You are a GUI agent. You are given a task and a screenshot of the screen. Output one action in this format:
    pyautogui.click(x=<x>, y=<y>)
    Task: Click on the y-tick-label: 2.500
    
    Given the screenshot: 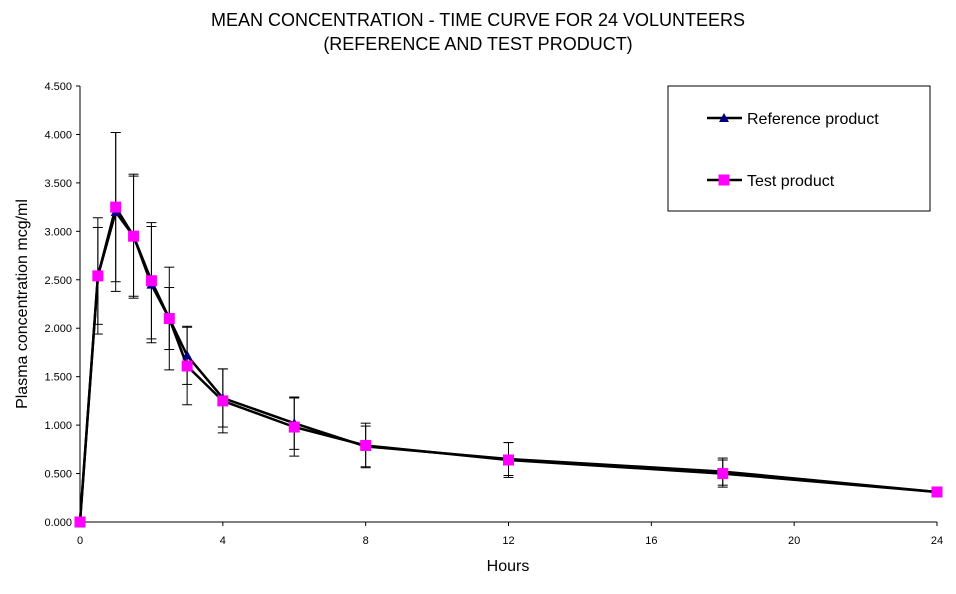 What is the action you would take?
    pyautogui.click(x=58, y=281)
    